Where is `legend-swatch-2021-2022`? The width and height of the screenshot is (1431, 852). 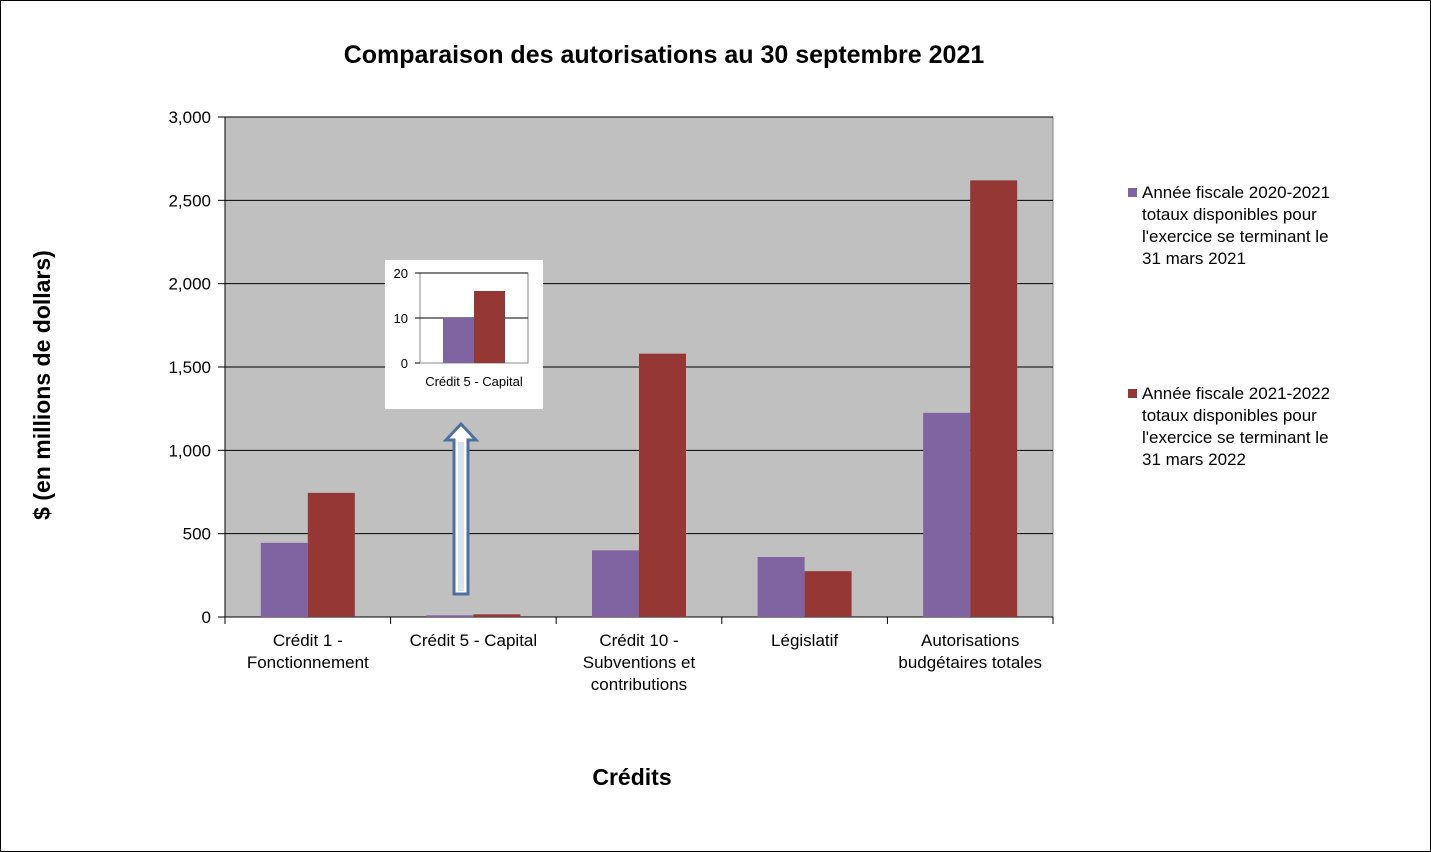
legend-swatch-2021-2022 is located at coordinates (1132, 393).